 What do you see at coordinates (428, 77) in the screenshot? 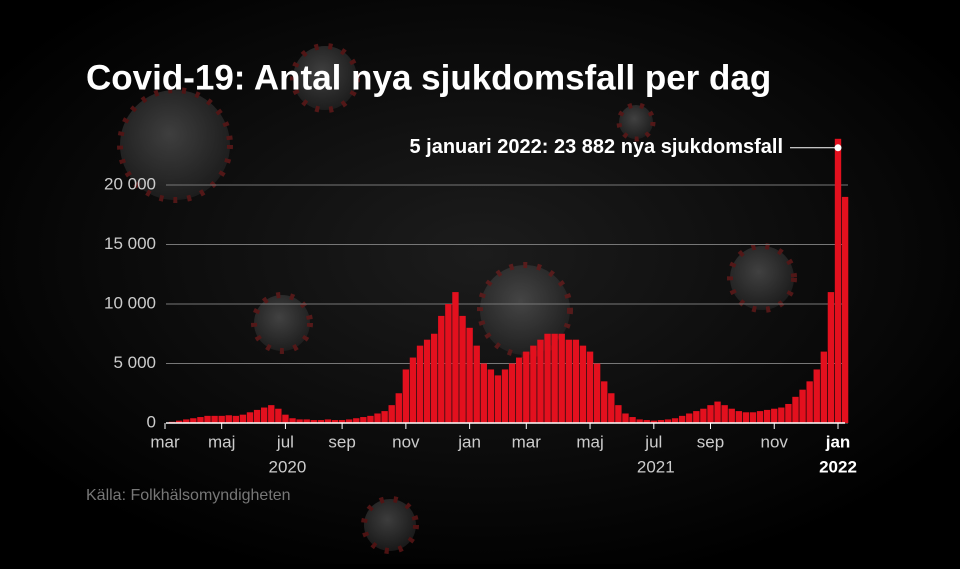
I see `chart-title: Covid-19: Antal nya sjukdomsfall per dag` at bounding box center [428, 77].